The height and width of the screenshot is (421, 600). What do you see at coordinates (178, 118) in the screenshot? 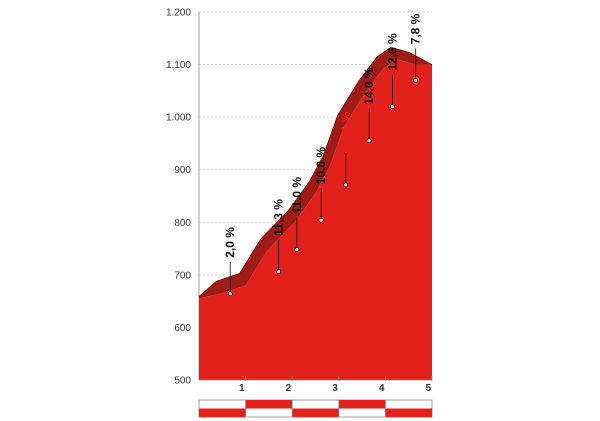
I see `y-tick-label: 1.000` at bounding box center [178, 118].